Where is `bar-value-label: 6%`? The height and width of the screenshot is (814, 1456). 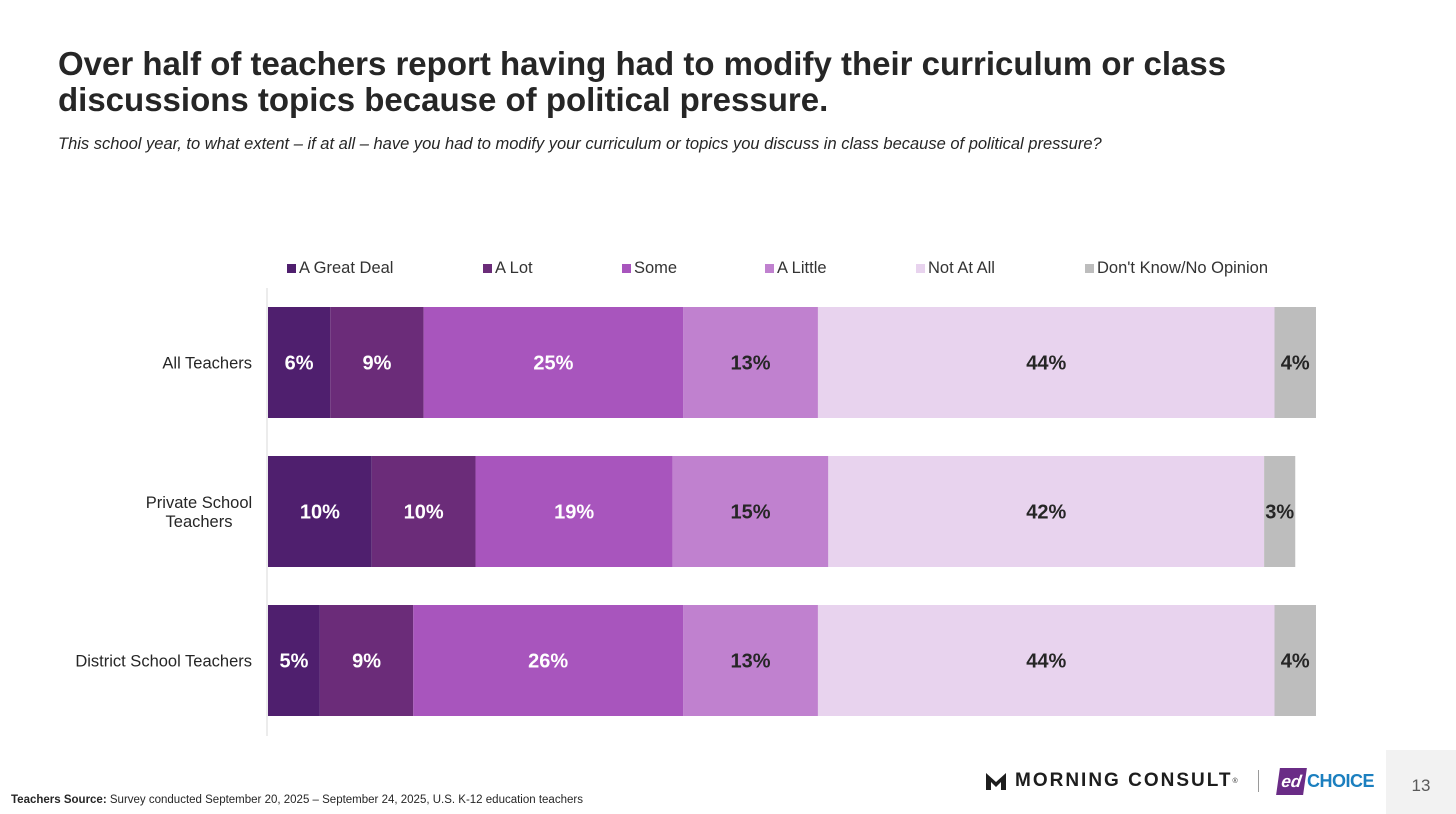
bar-value-label: 6% is located at coordinates (299, 364).